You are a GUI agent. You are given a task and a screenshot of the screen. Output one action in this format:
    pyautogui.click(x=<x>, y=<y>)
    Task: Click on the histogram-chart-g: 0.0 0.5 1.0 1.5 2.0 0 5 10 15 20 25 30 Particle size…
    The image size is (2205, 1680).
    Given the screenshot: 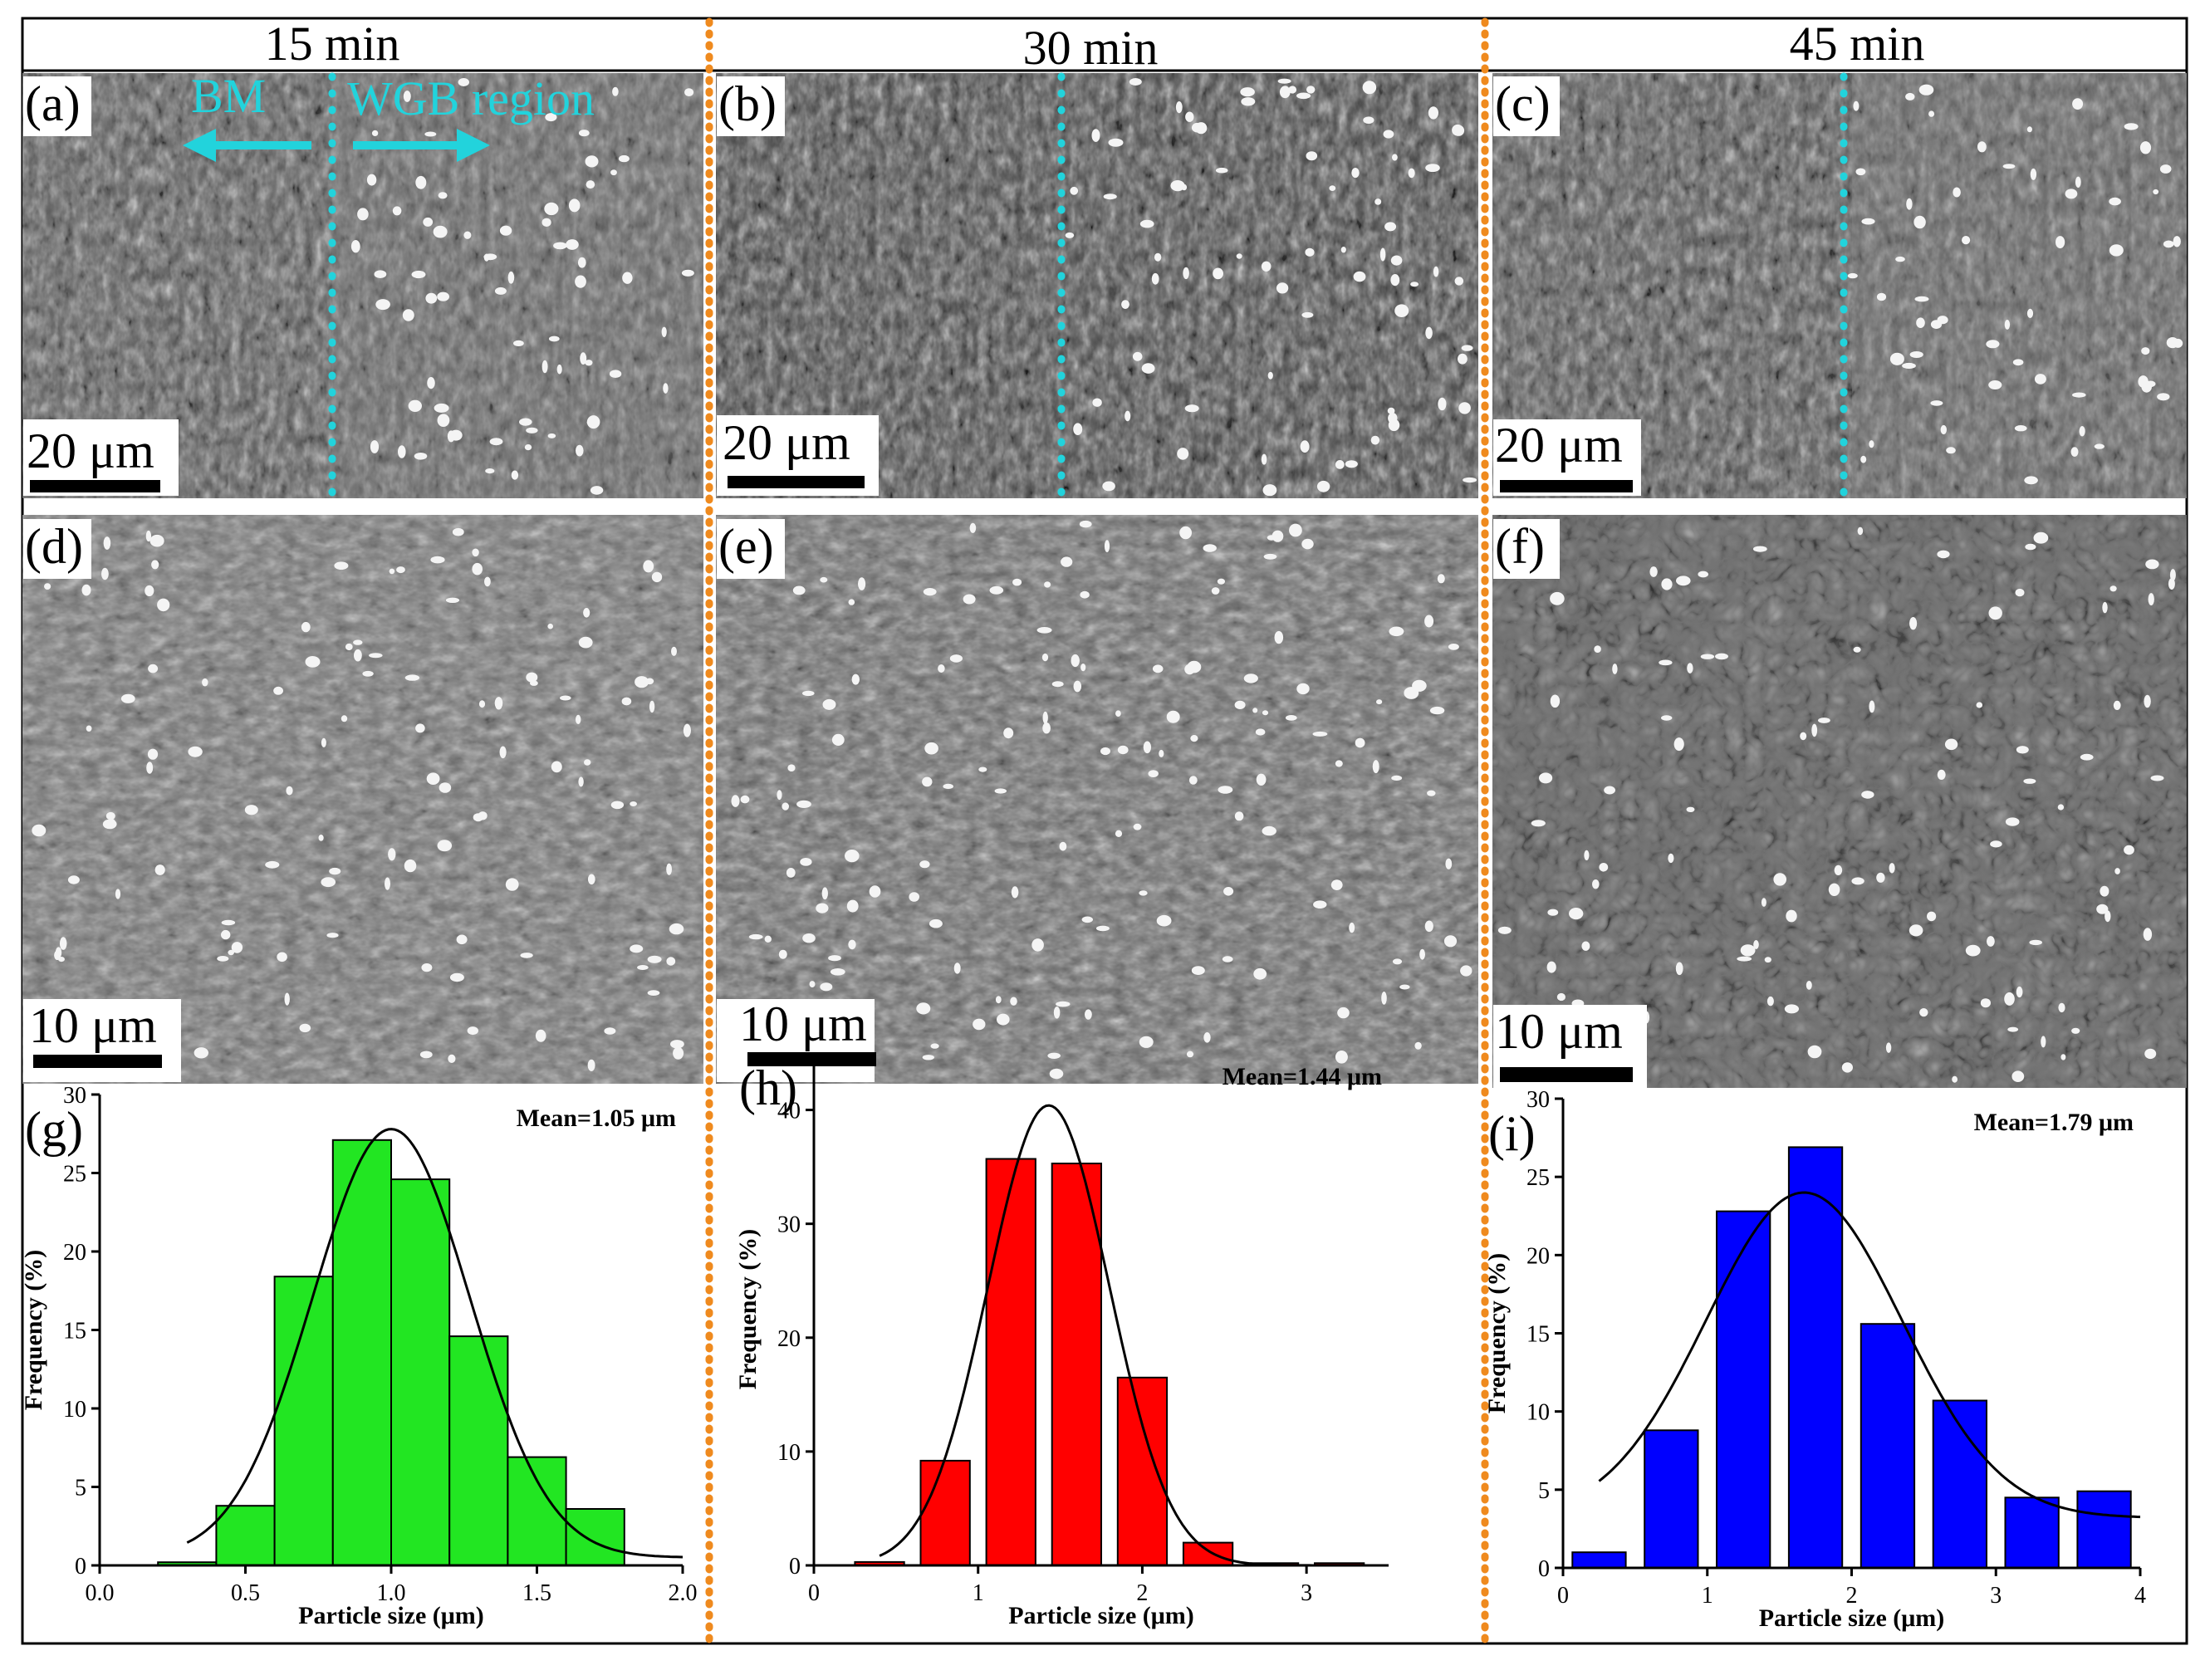 What is the action you would take?
    pyautogui.click(x=359, y=1356)
    